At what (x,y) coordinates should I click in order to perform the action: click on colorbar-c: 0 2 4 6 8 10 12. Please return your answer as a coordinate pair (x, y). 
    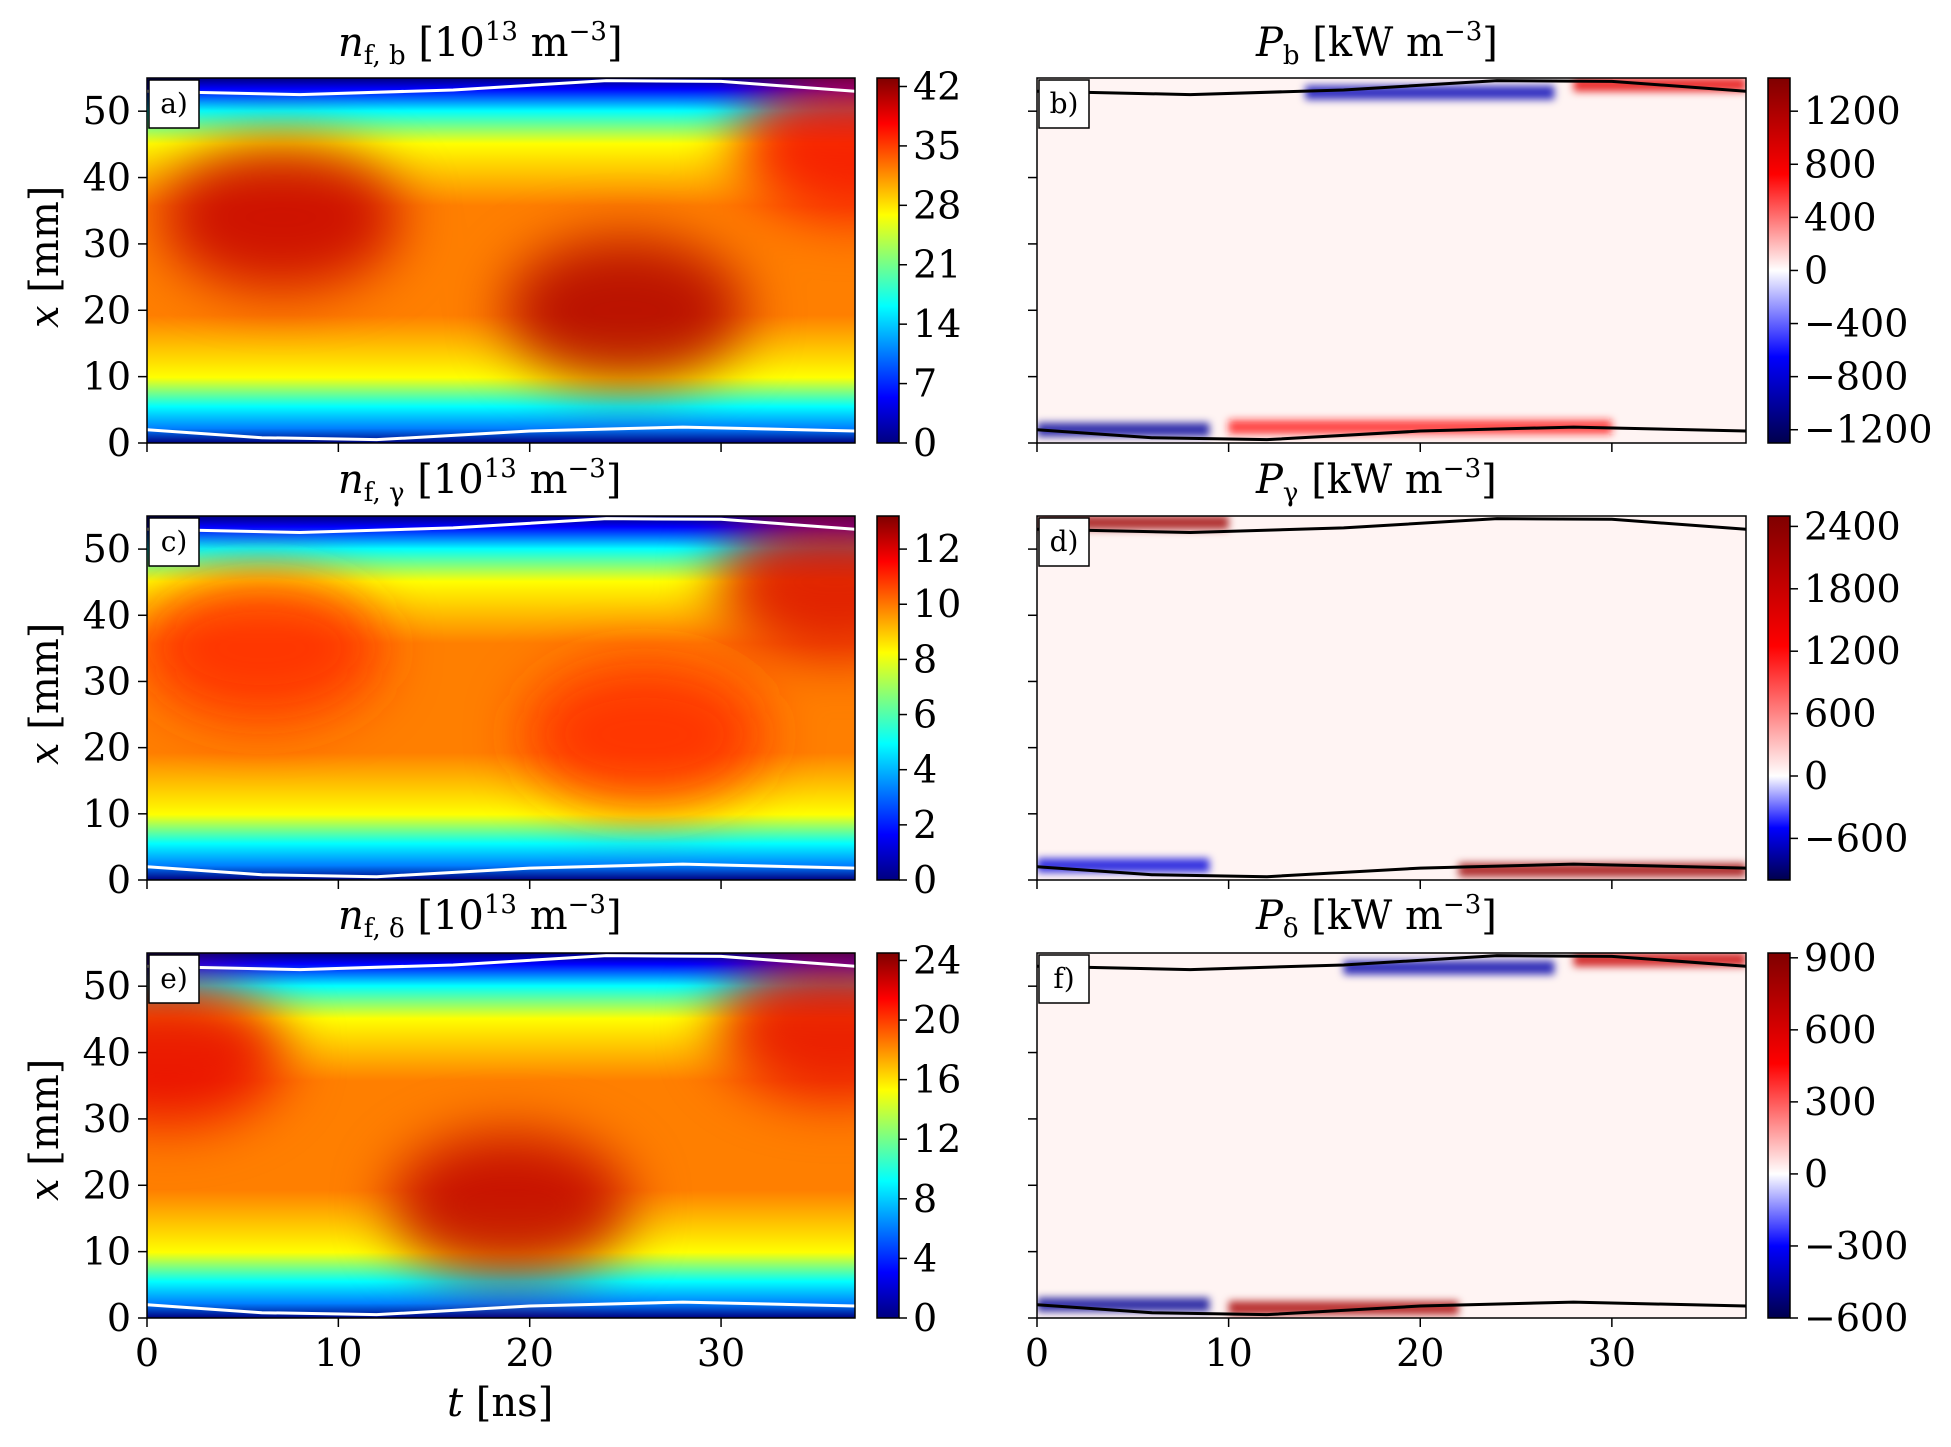
    Looking at the image, I should click on (918, 708).